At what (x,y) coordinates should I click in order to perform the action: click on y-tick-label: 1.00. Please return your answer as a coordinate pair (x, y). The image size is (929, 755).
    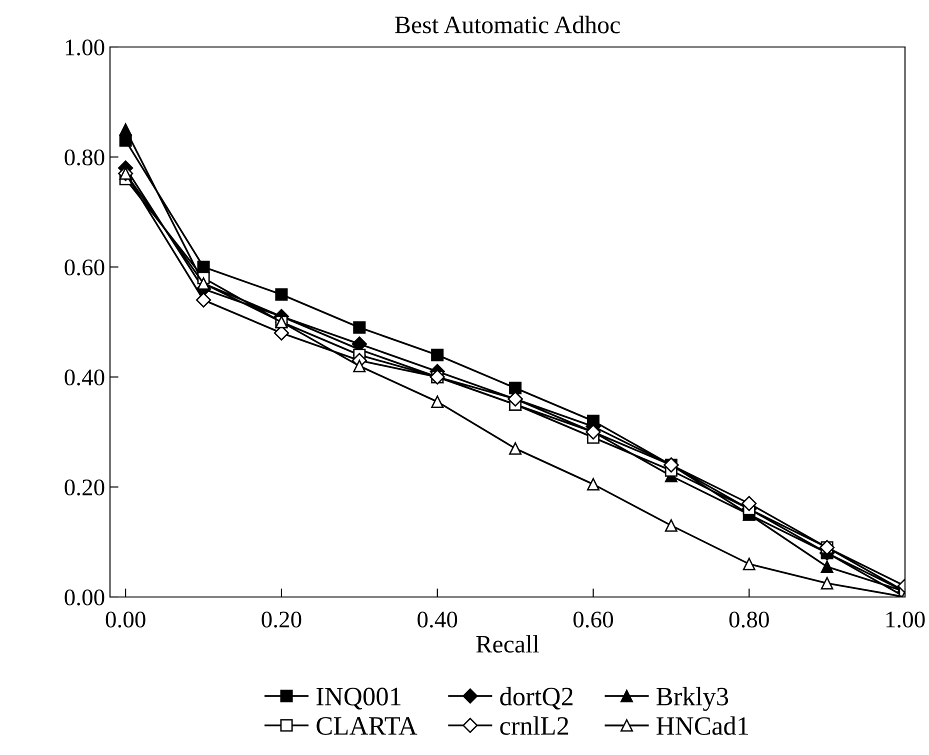
    Looking at the image, I should click on (85, 47).